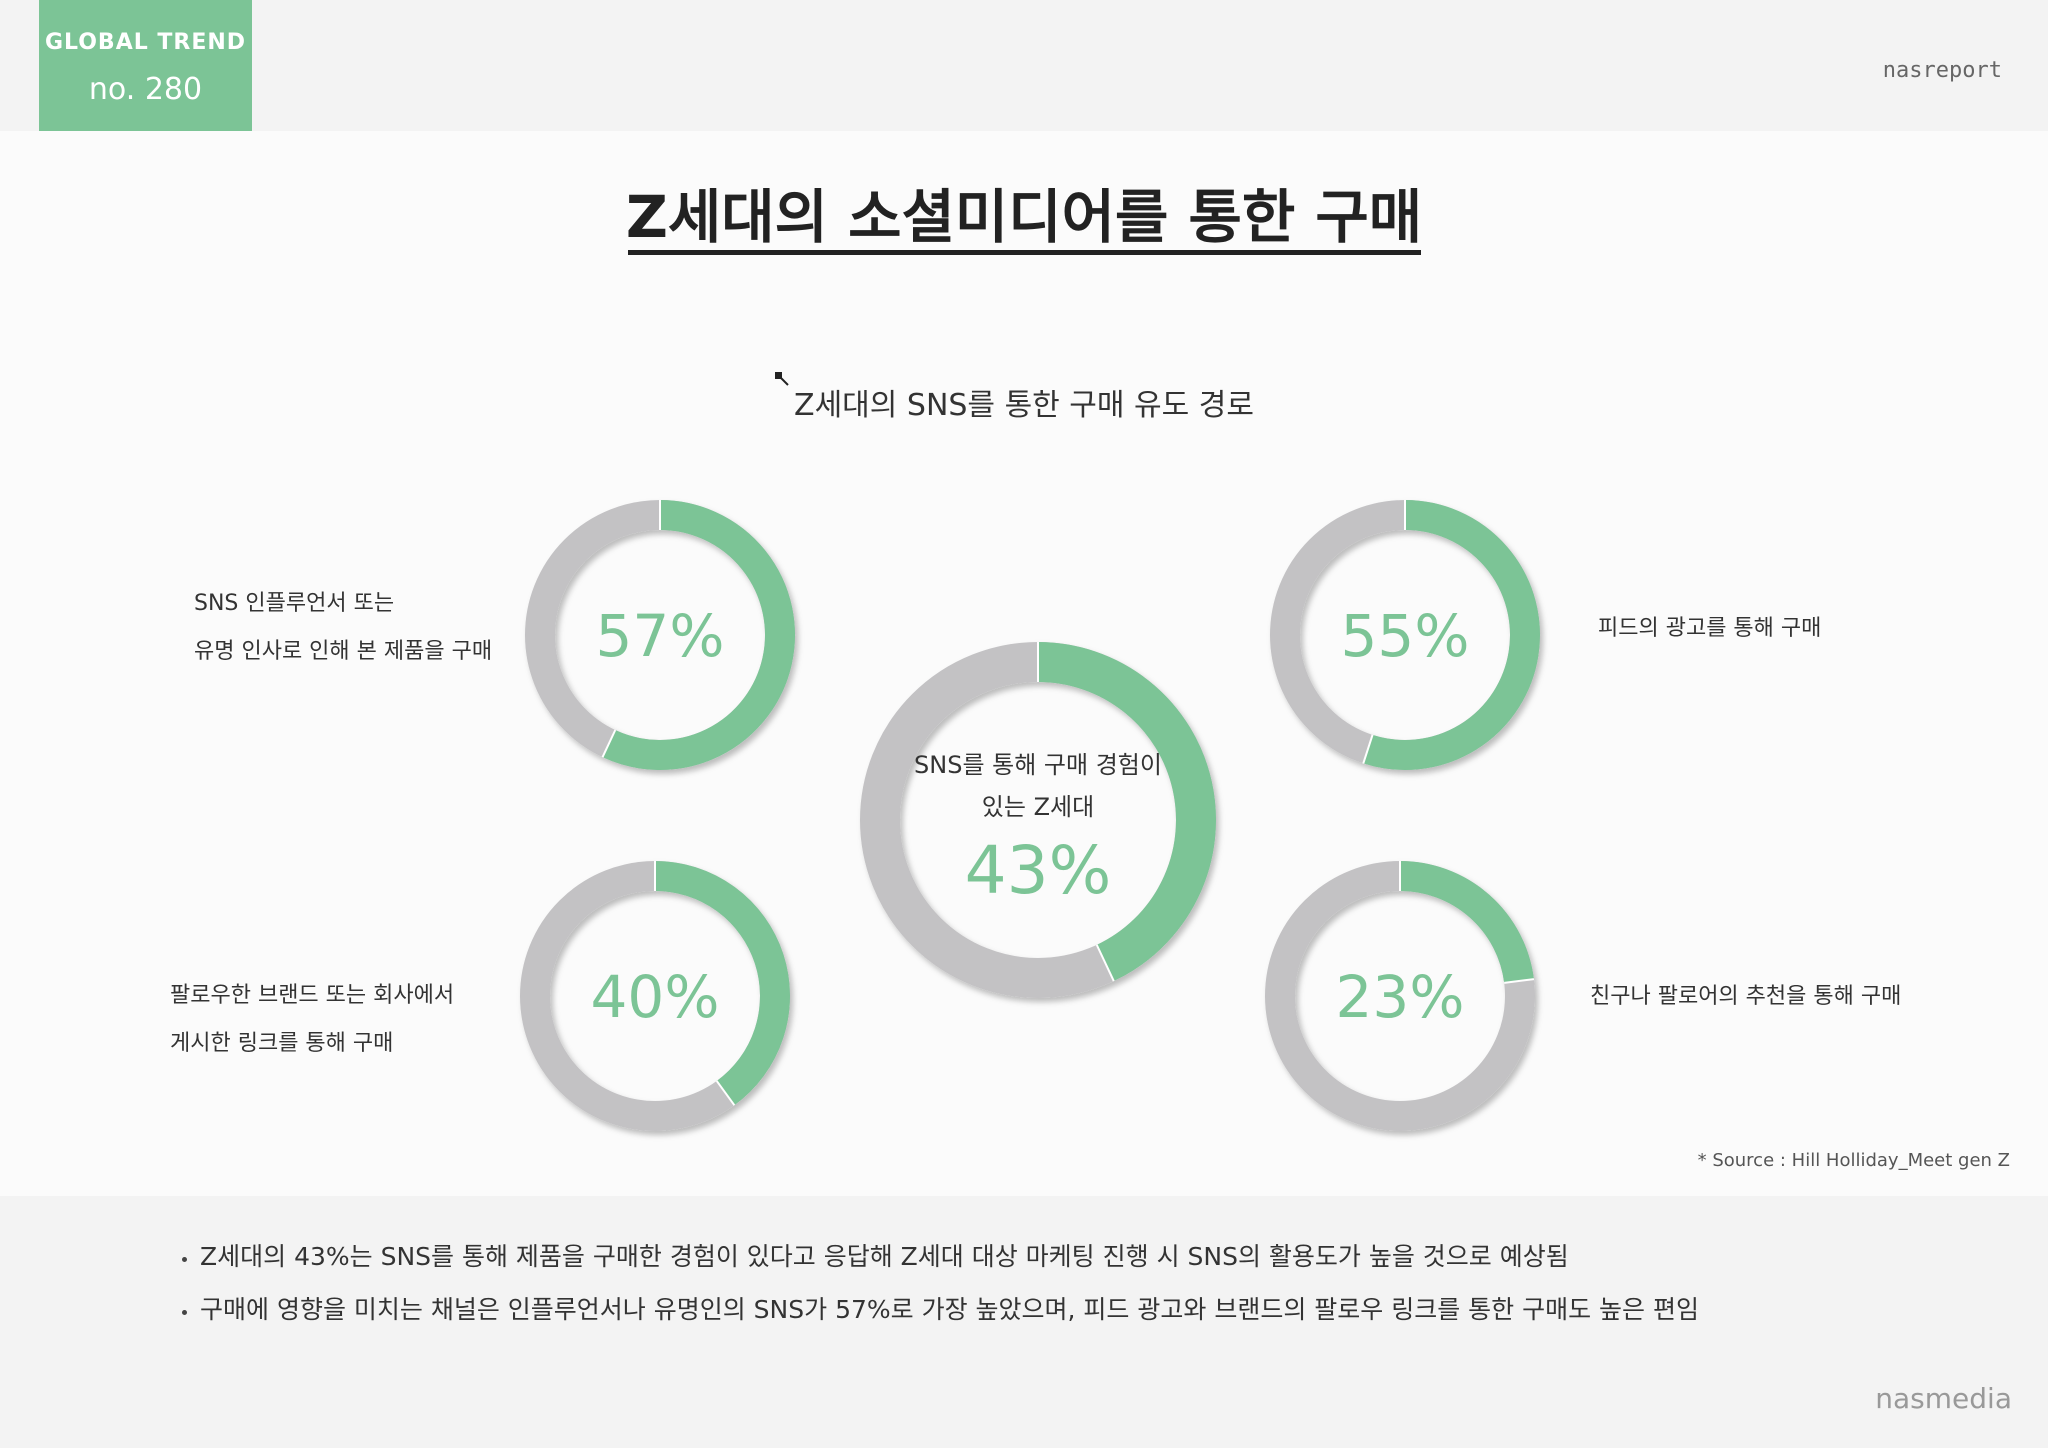 The height and width of the screenshot is (1448, 2048). I want to click on title-underline, so click(1024, 252).